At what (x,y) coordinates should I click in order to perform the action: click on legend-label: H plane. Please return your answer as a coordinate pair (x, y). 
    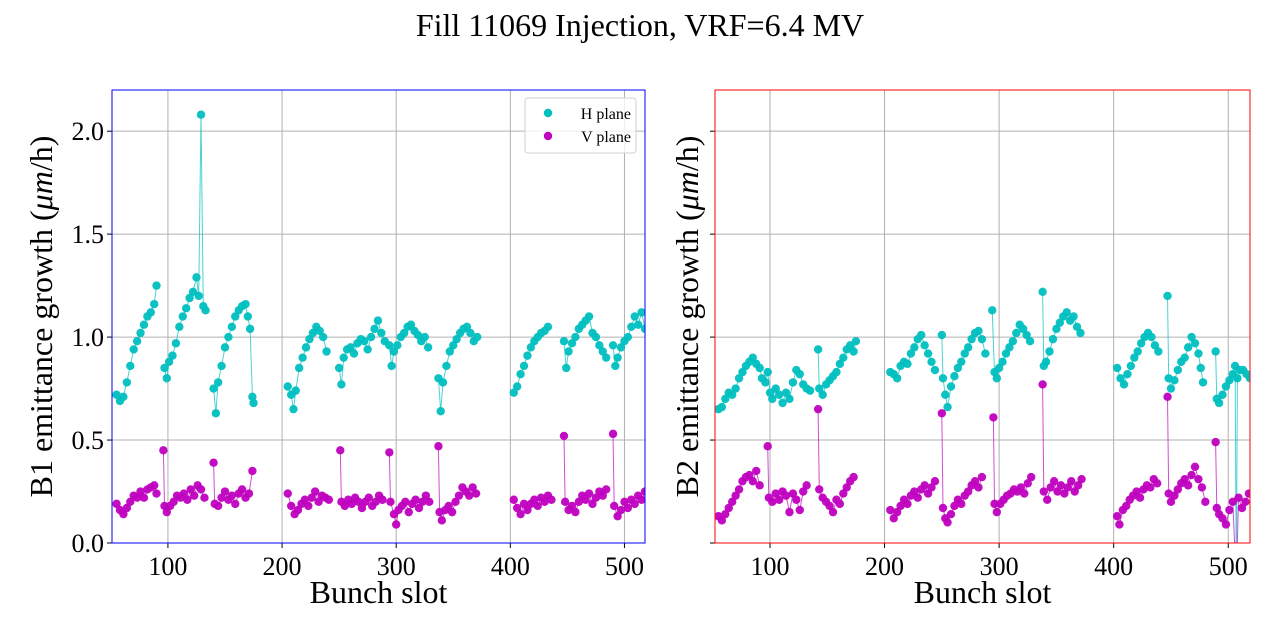
    Looking at the image, I should click on (606, 114).